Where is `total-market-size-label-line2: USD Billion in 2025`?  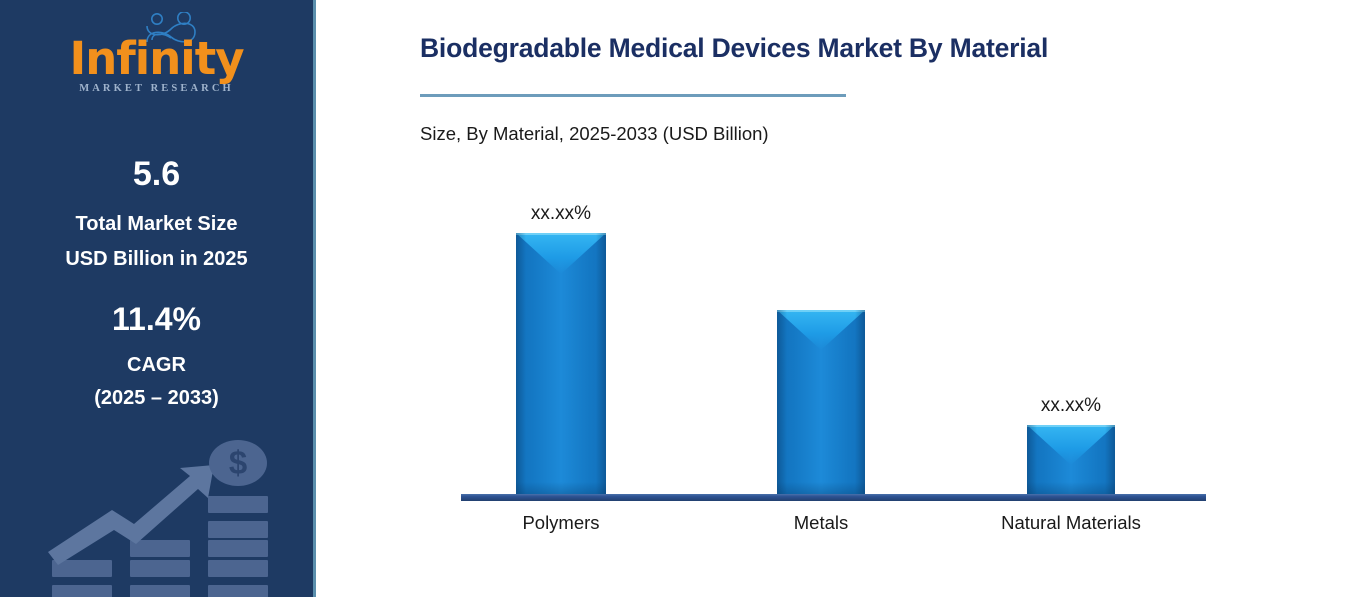 total-market-size-label-line2: USD Billion in 2025 is located at coordinates (156, 259).